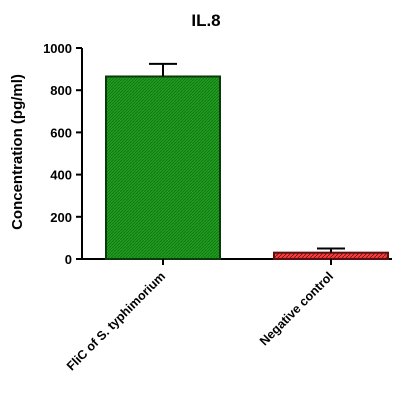 The width and height of the screenshot is (414, 407). Describe the element at coordinates (61, 175) in the screenshot. I see `y-tick-label: 400` at that location.